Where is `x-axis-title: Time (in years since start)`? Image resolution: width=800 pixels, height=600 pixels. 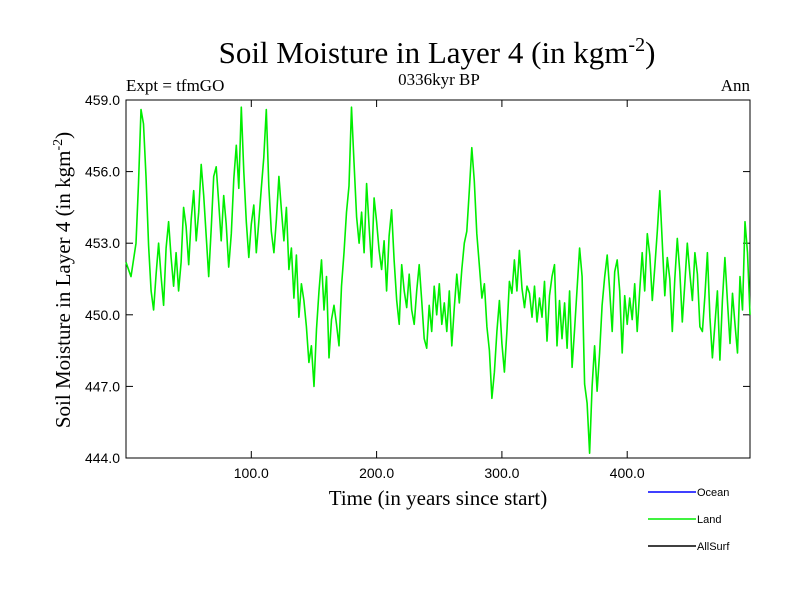
x-axis-title: Time (in years since start) is located at coordinates (438, 498).